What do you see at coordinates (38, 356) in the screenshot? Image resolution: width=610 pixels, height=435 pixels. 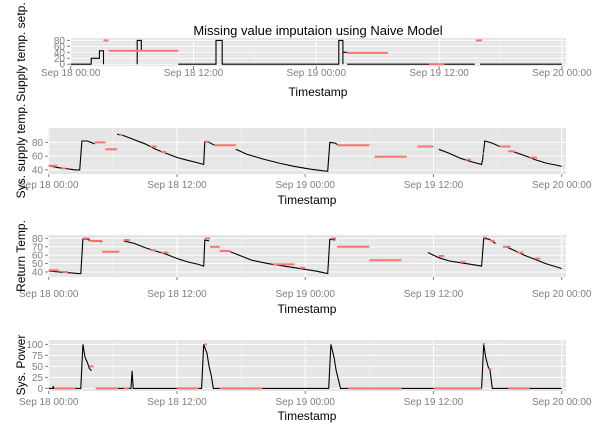 I see `y-tick-label: 75` at bounding box center [38, 356].